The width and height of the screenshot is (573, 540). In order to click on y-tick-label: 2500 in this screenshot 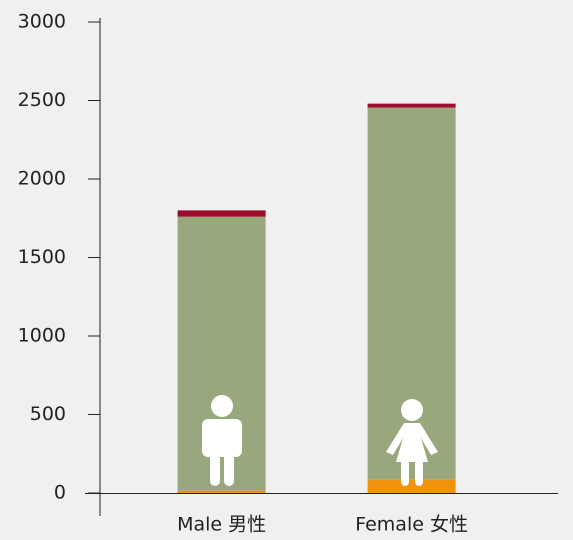, I will do `click(42, 100)`.